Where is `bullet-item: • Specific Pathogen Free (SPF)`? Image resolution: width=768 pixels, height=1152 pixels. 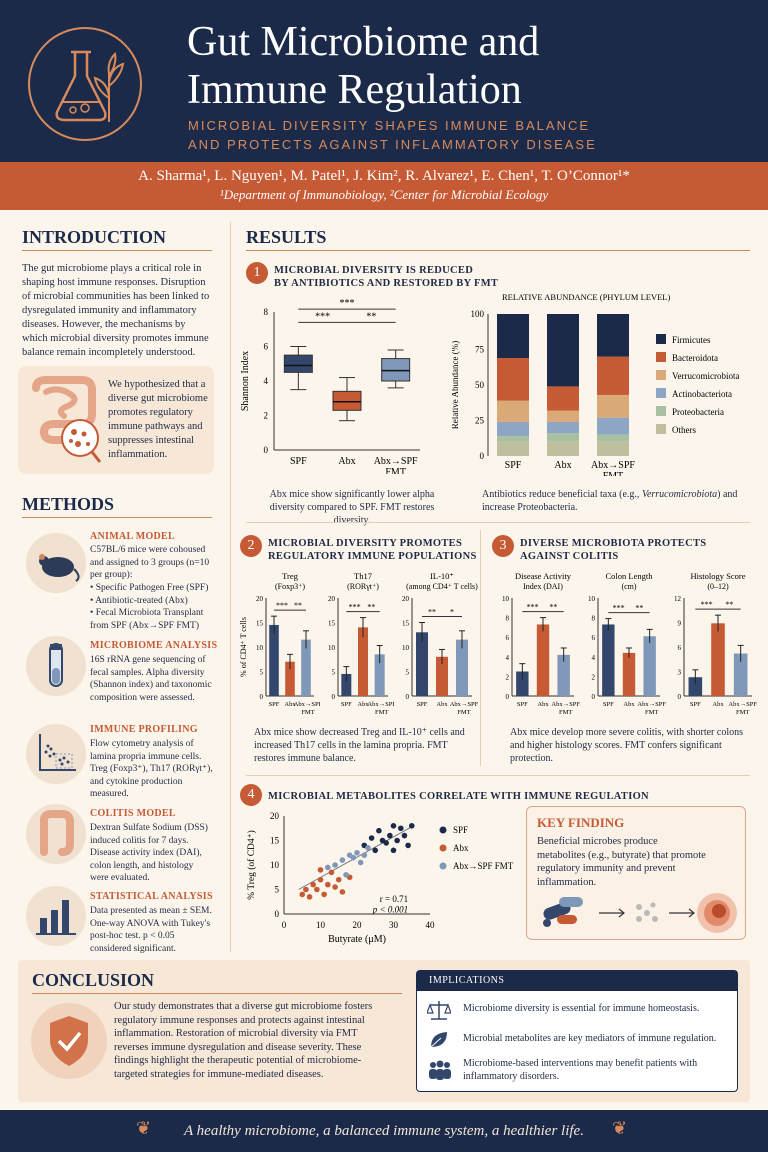 bullet-item: • Specific Pathogen Free (SPF) is located at coordinates (149, 588).